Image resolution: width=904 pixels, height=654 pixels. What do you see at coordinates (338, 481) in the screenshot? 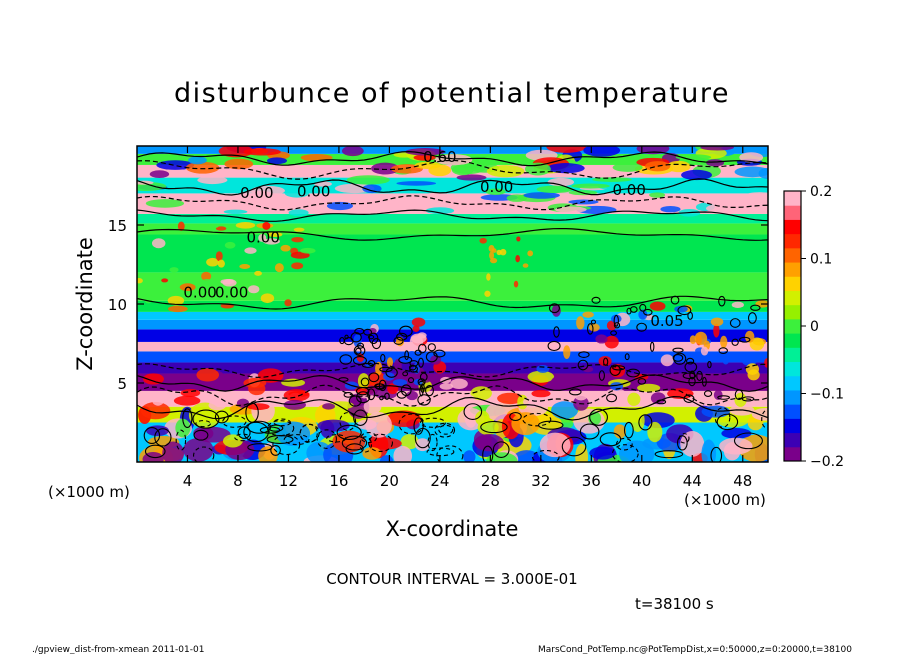
I see `x-tick-label: 16` at bounding box center [338, 481].